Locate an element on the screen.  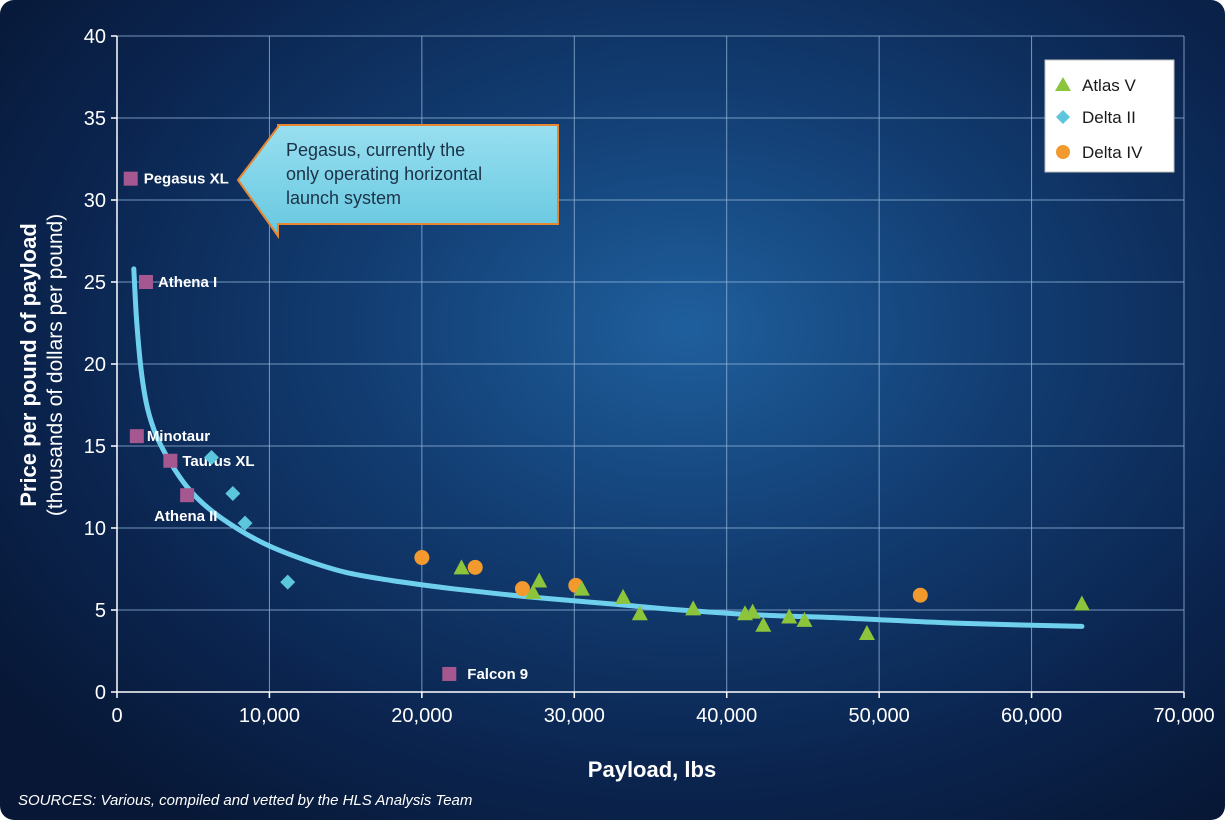
x-tick-label: 60,000 is located at coordinates (1031, 716).